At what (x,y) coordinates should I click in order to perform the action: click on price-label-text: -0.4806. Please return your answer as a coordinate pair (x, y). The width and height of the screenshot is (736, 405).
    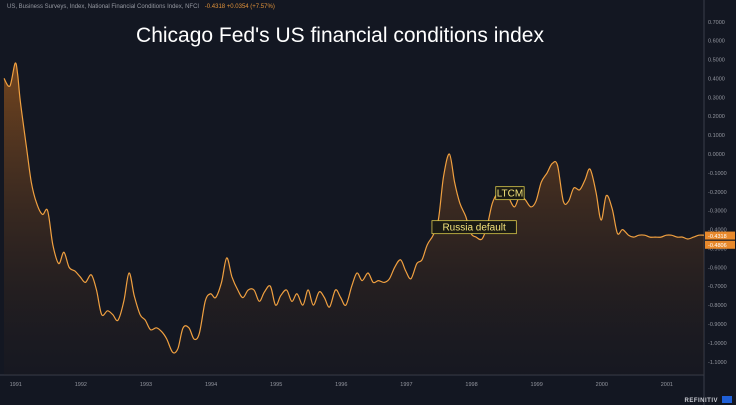
    Looking at the image, I should click on (717, 246).